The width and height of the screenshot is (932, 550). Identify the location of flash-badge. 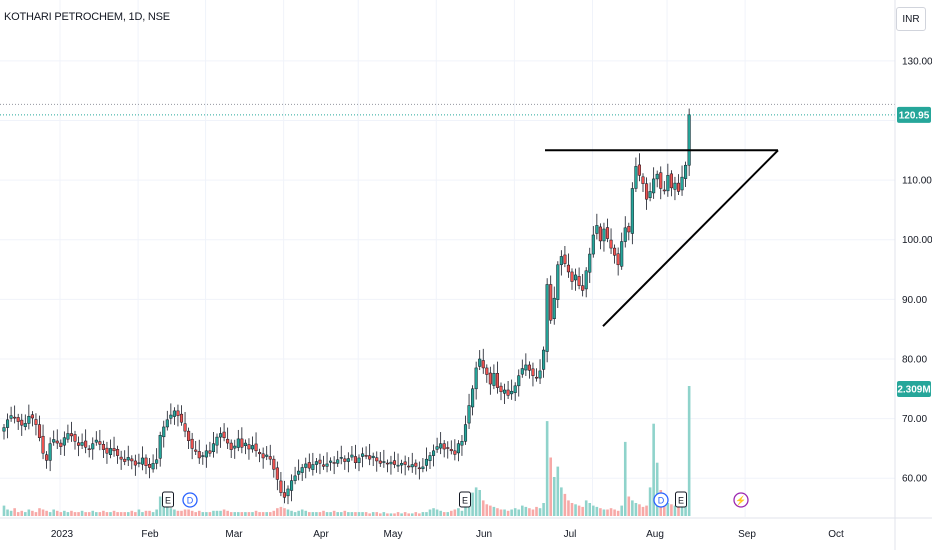
(741, 500).